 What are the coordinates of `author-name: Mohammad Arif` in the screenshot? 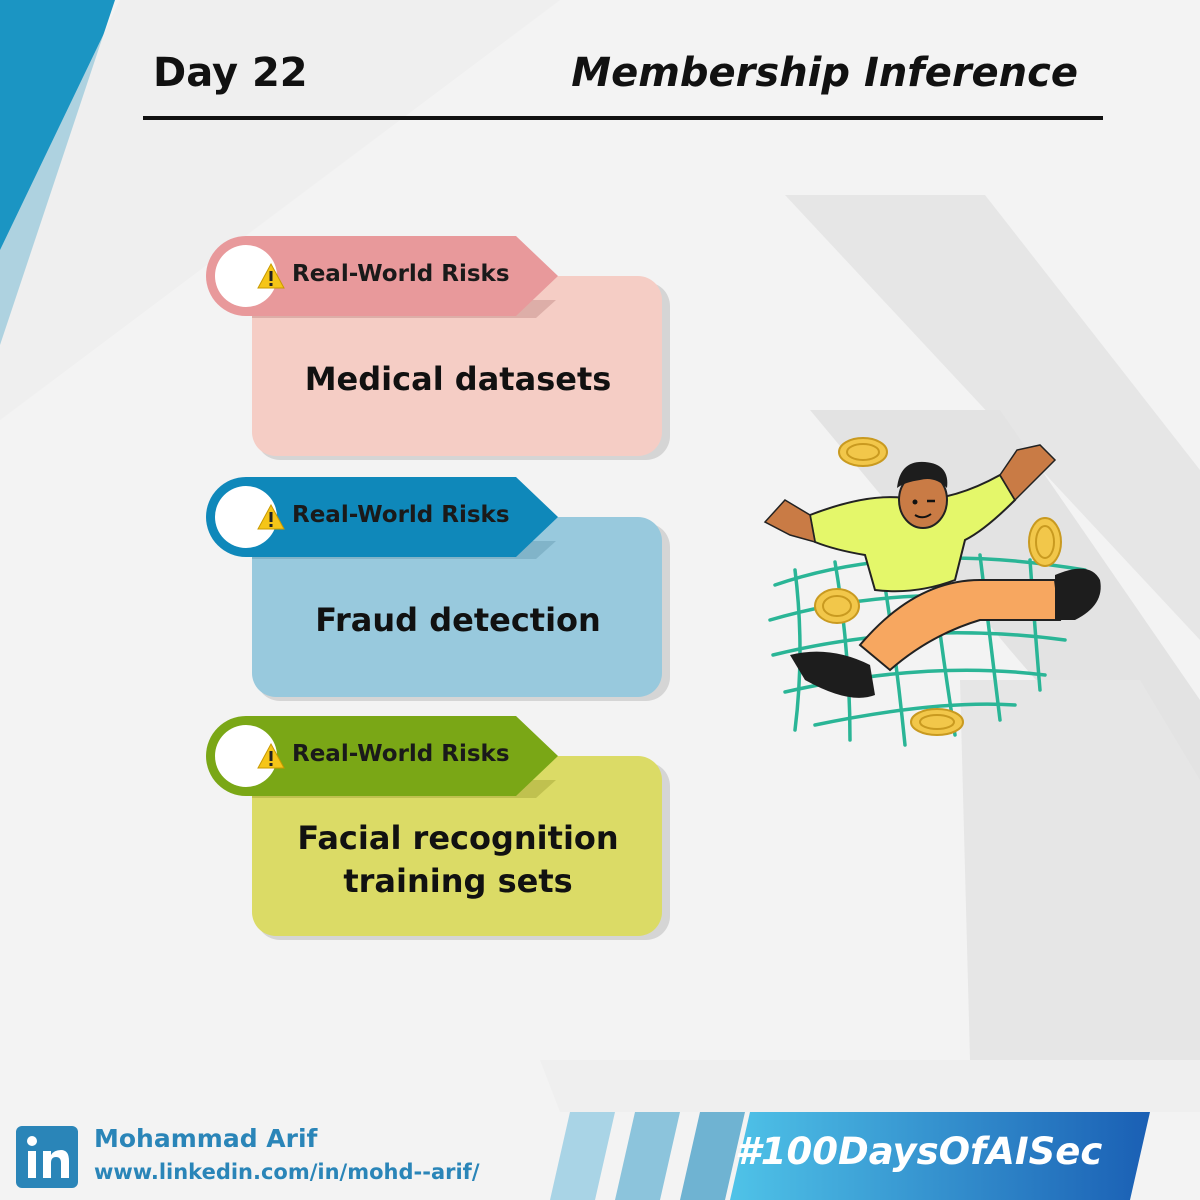 It's located at (206, 1138).